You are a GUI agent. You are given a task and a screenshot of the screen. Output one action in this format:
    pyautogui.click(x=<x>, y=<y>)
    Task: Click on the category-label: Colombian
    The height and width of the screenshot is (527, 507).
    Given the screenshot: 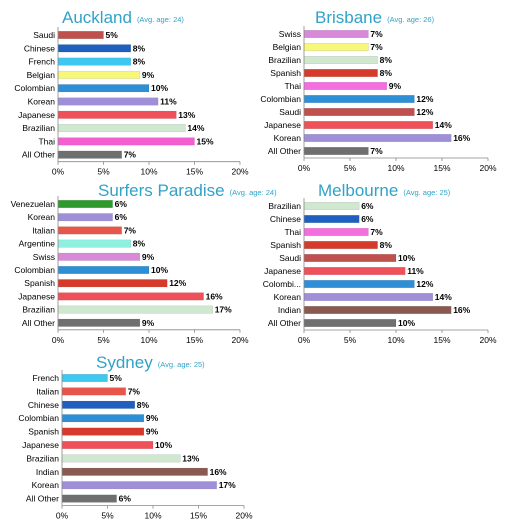 What is the action you would take?
    pyautogui.click(x=38, y=418)
    